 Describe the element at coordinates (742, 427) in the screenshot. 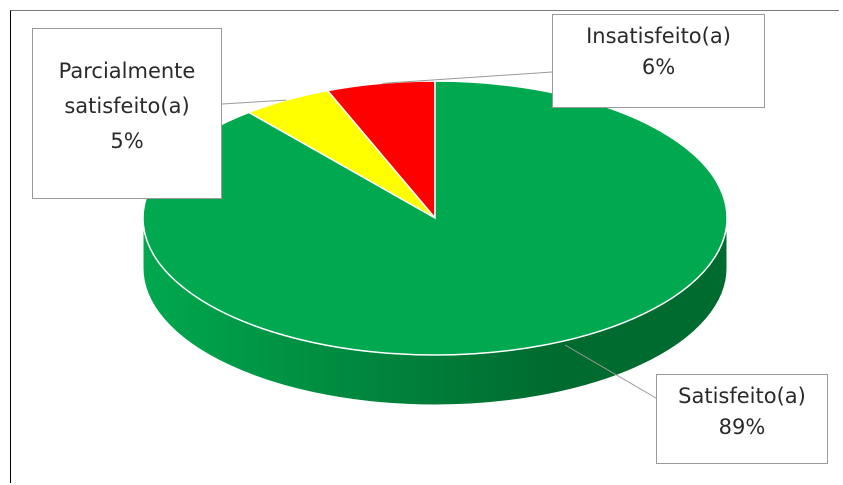

I see `data-label-value: 89%` at that location.